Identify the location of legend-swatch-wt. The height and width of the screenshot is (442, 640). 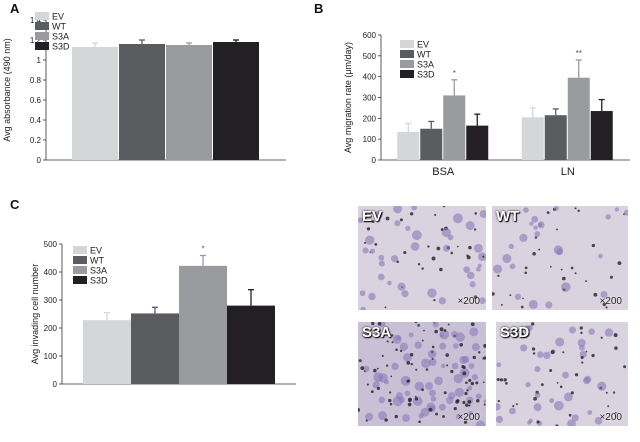
(42, 26).